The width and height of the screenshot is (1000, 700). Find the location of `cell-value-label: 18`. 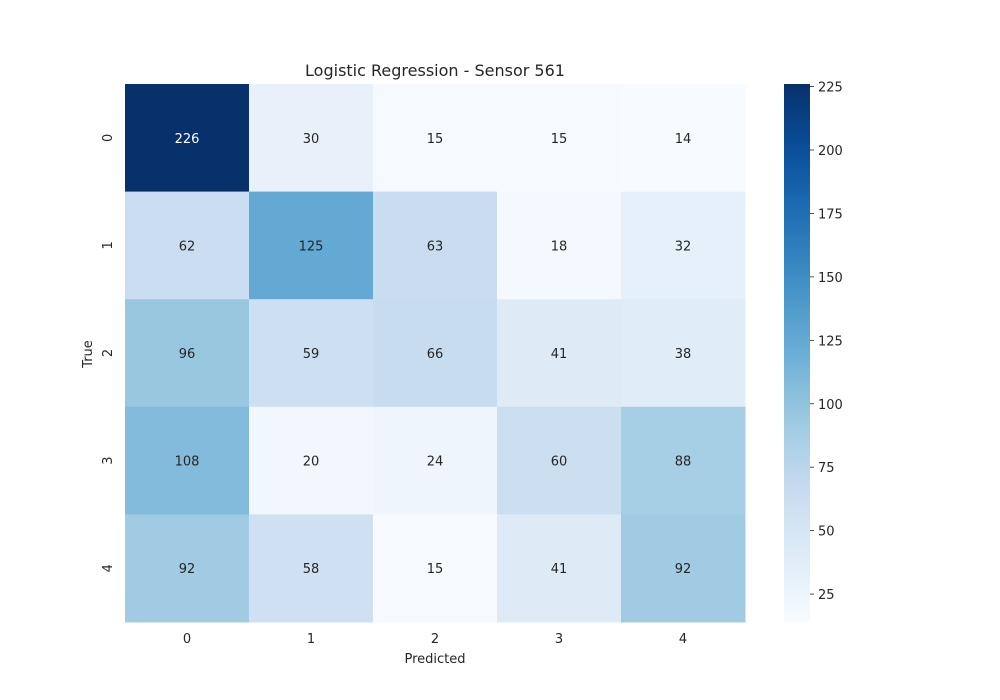

cell-value-label: 18 is located at coordinates (559, 246).